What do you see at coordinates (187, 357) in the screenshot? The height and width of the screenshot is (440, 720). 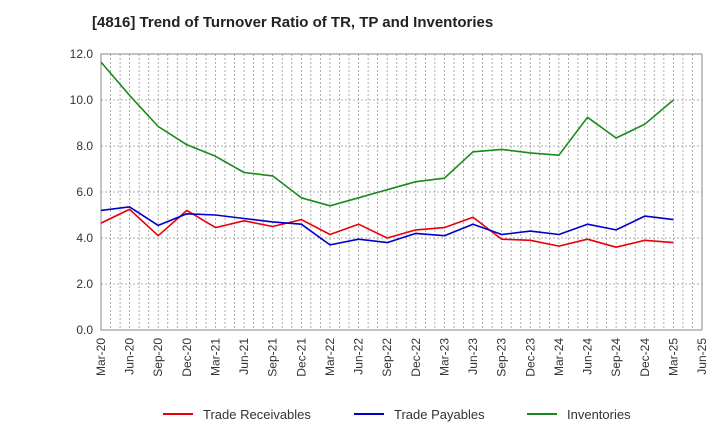 I see `x-tick-label: Dec-20` at bounding box center [187, 357].